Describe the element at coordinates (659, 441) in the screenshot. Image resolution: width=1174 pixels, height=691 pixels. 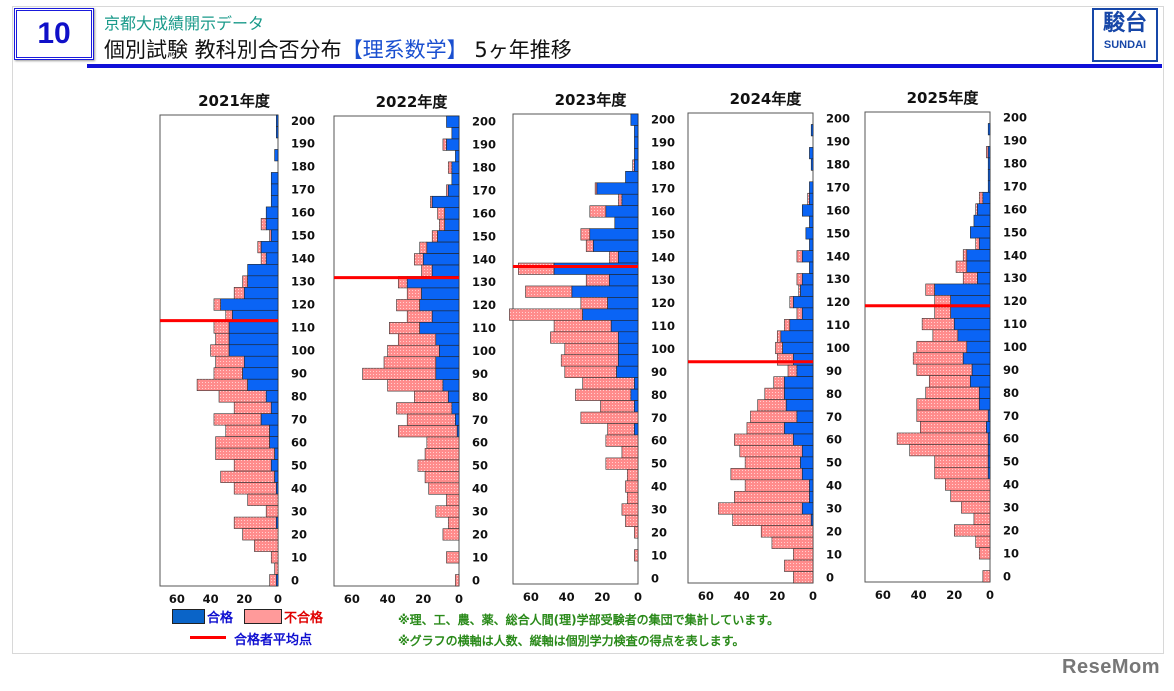
I see `y-tick-label: 60` at that location.